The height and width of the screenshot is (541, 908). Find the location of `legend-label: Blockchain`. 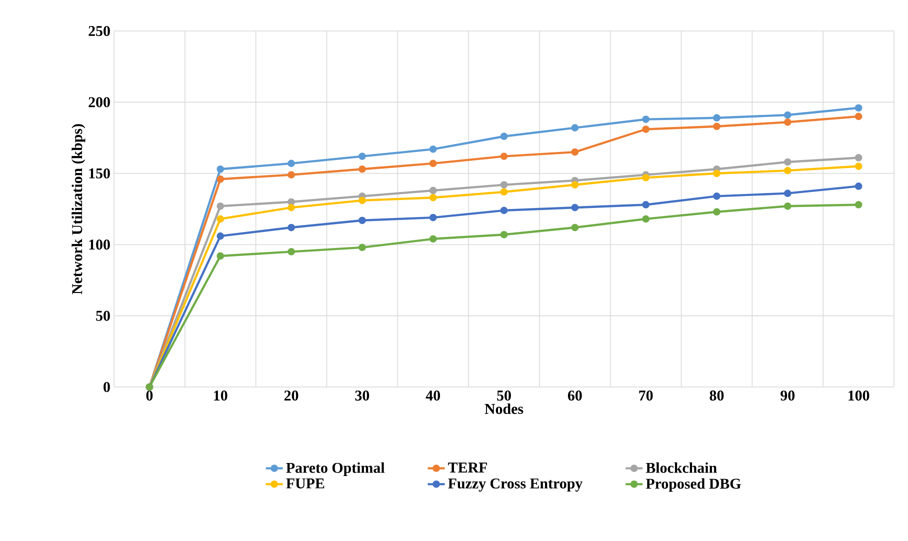

legend-label: Blockchain is located at coordinates (681, 467).